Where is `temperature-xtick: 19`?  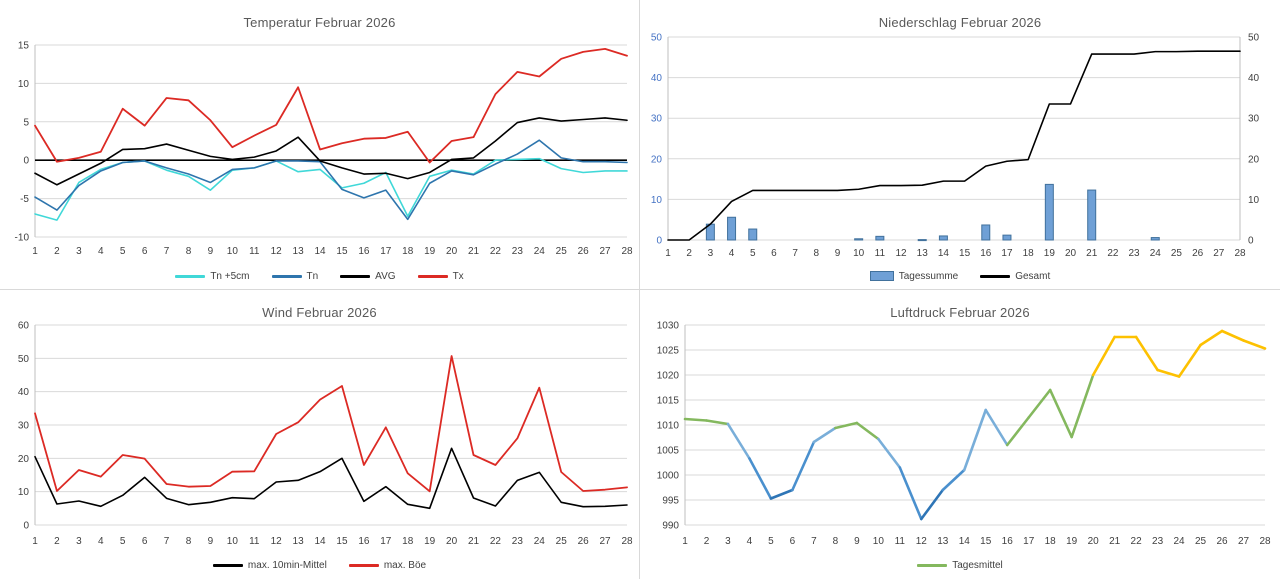
temperature-xtick: 19 is located at coordinates (430, 251).